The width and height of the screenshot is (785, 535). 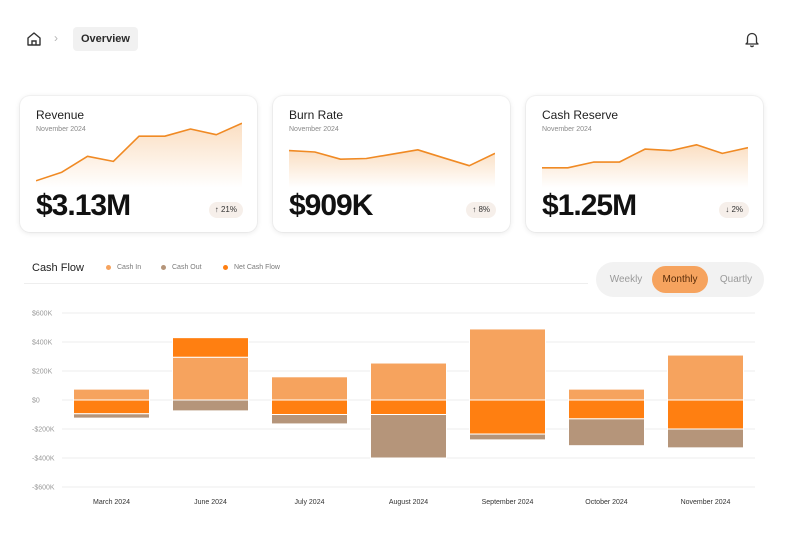 What do you see at coordinates (34, 39) in the screenshot?
I see `home-icon` at bounding box center [34, 39].